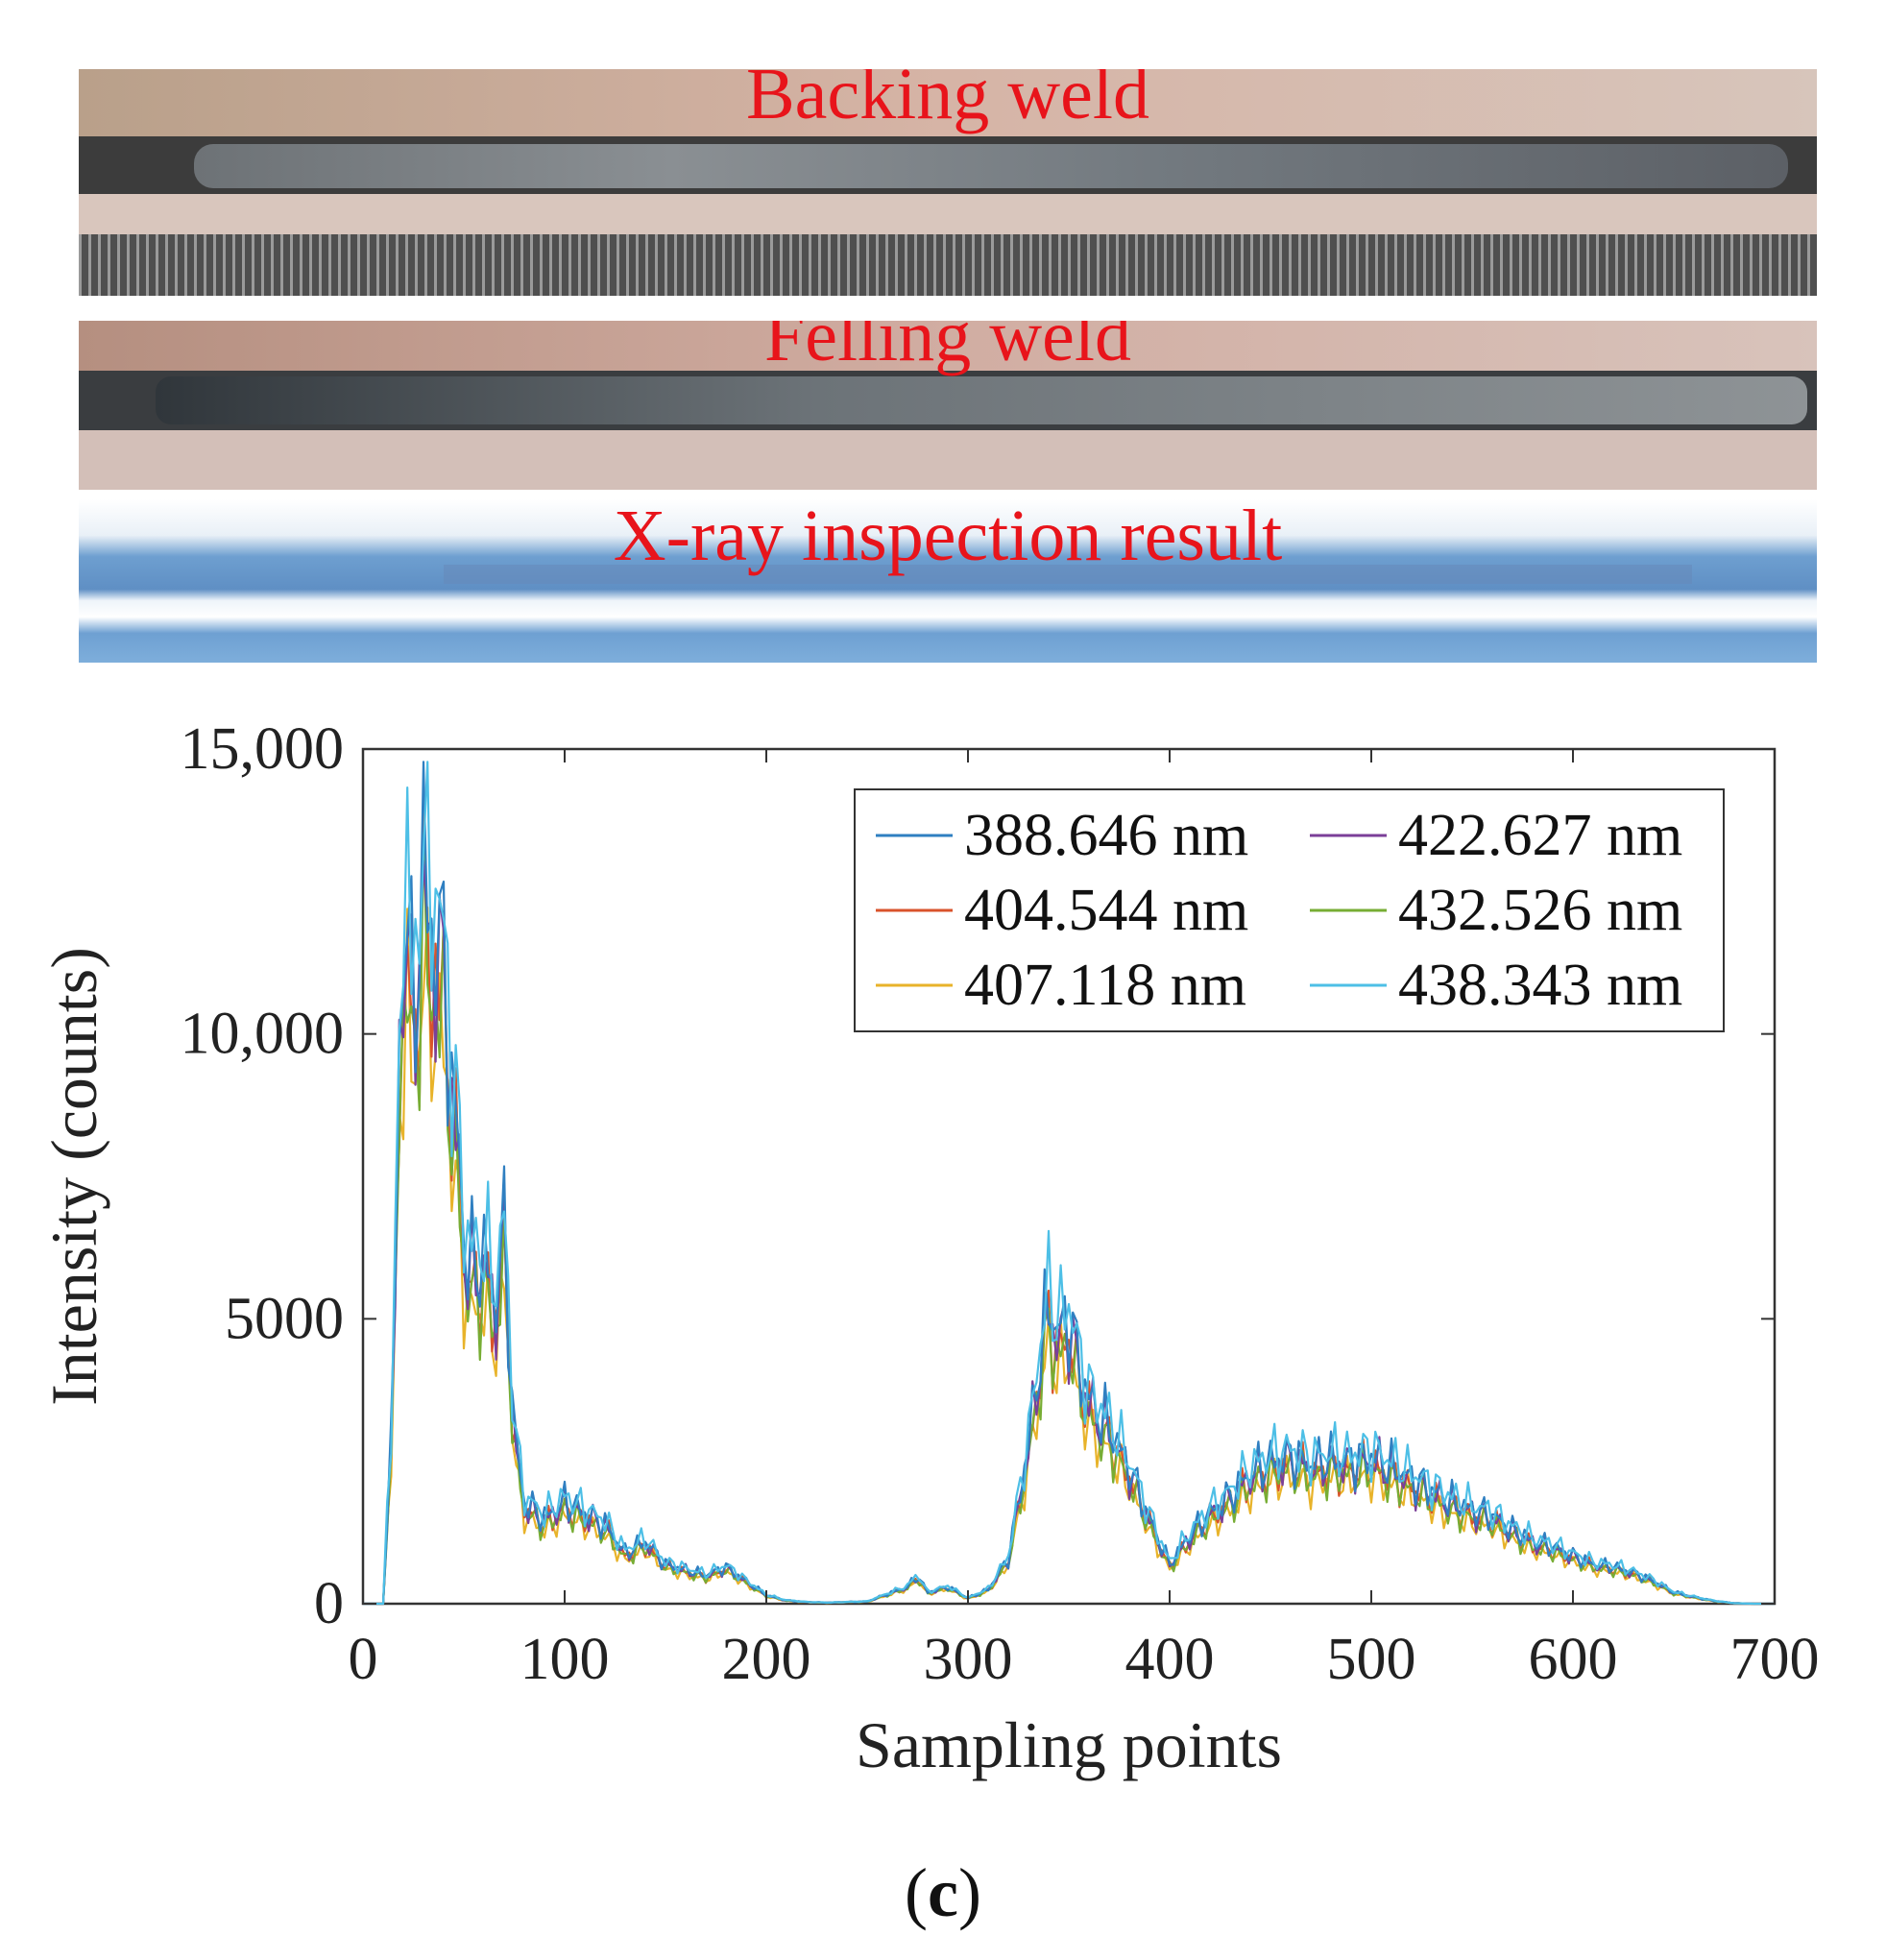 This screenshot has width=1886, height=1960. Describe the element at coordinates (948, 348) in the screenshot. I see `felling-weld-label: Felling weld` at that location.